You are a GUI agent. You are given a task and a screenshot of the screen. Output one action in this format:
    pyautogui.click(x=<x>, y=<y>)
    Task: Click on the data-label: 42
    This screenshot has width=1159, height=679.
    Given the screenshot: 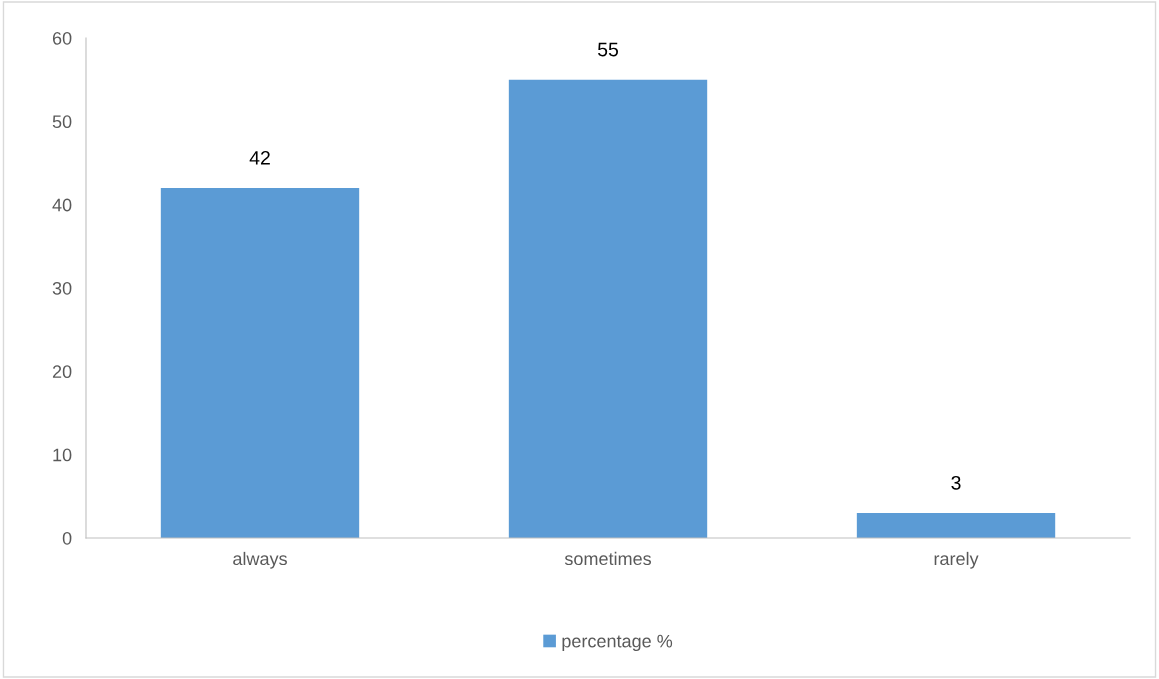 What is the action you would take?
    pyautogui.click(x=259, y=157)
    